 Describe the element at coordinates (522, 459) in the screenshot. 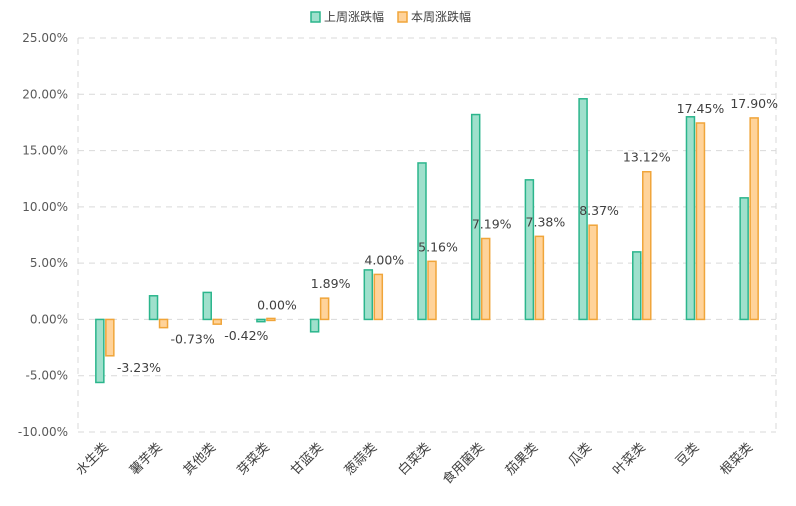

I see `x-tick-label: 茄果类` at that location.